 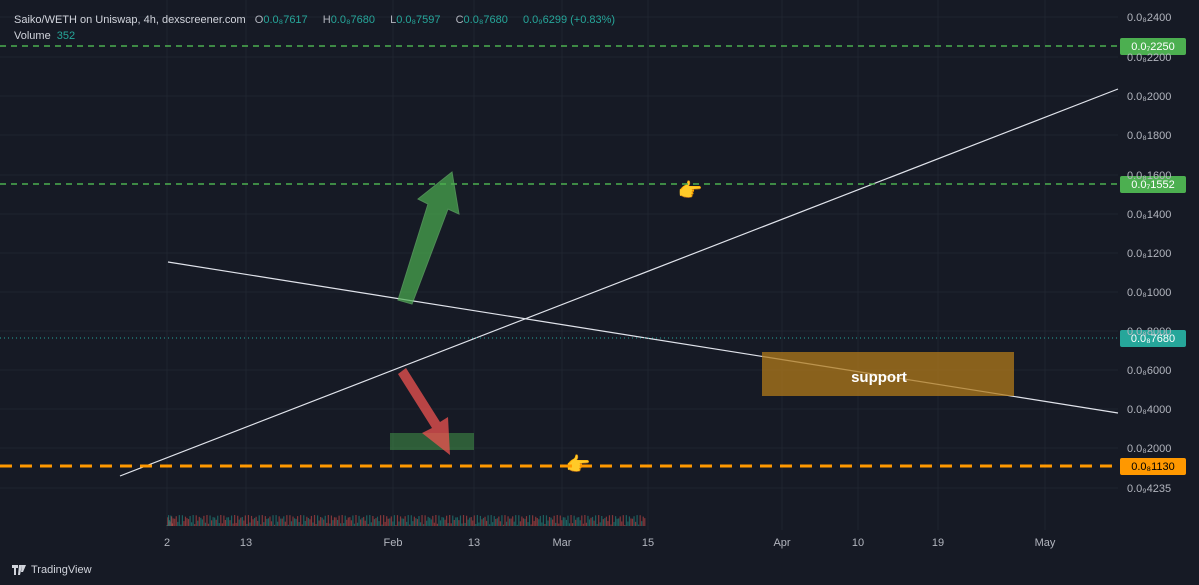 I want to click on level-label: 0.0₇1552, so click(x=1153, y=185).